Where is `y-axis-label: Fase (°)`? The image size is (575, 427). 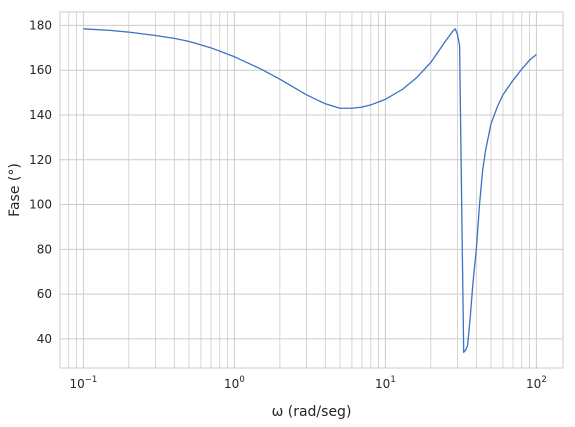 y-axis-label: Fase (°) is located at coordinates (15, 190).